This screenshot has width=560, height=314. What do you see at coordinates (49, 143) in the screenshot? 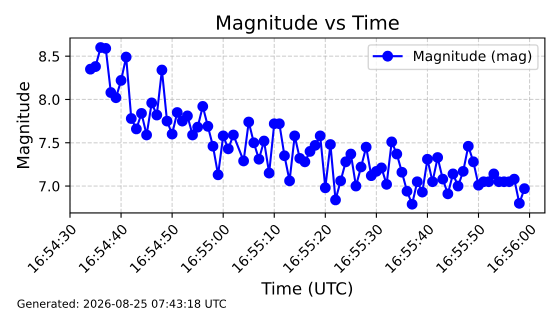
I see `y-tick-label: 7.5` at bounding box center [49, 143].